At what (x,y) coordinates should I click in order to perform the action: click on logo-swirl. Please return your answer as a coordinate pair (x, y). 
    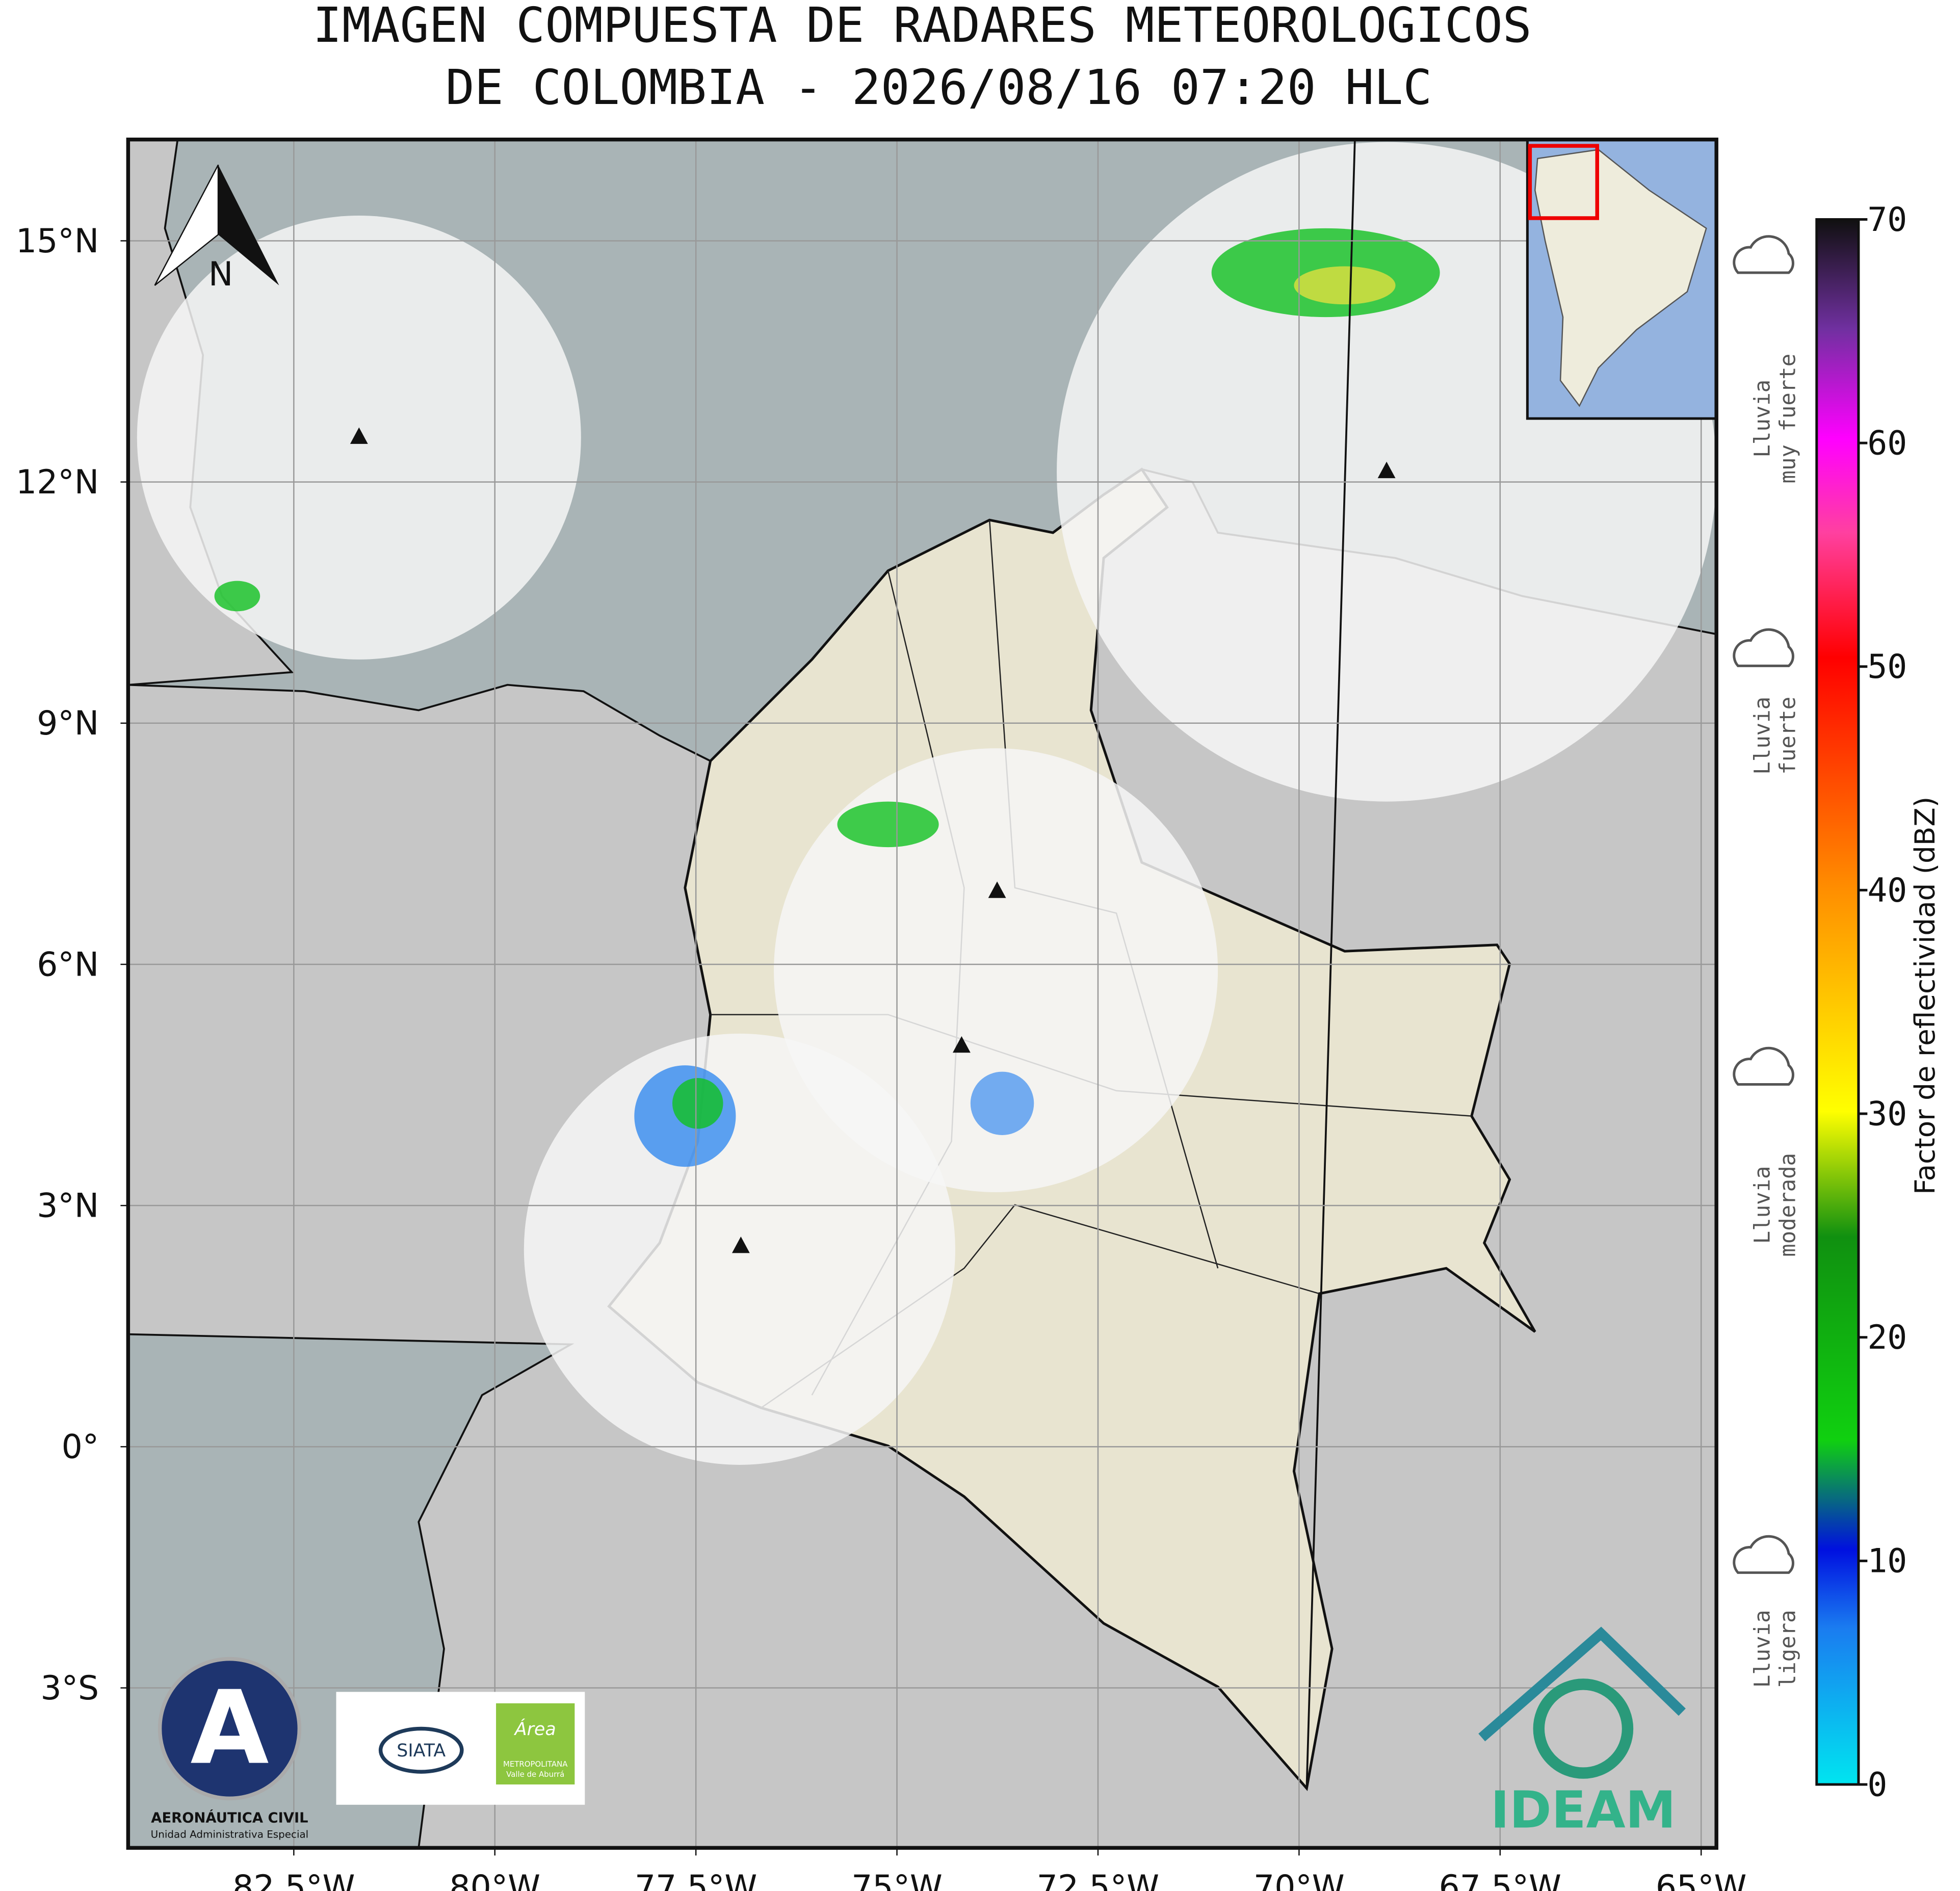
    Looking at the image, I should click on (1583, 1728).